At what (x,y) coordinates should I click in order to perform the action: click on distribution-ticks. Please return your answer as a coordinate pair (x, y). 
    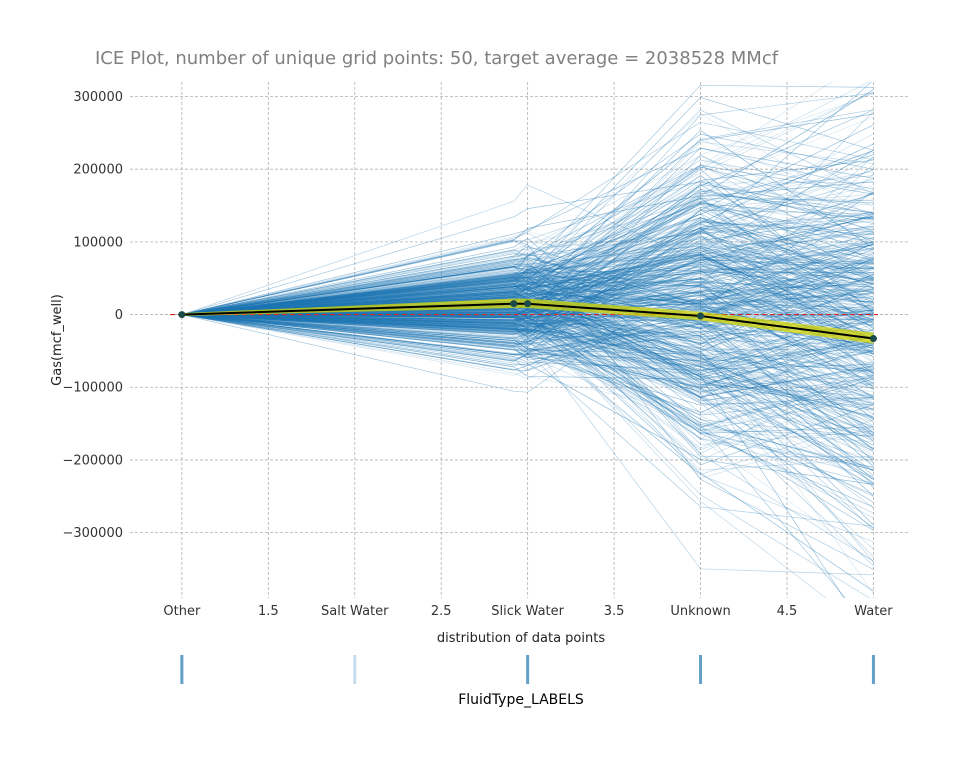
    Looking at the image, I should click on (527, 669).